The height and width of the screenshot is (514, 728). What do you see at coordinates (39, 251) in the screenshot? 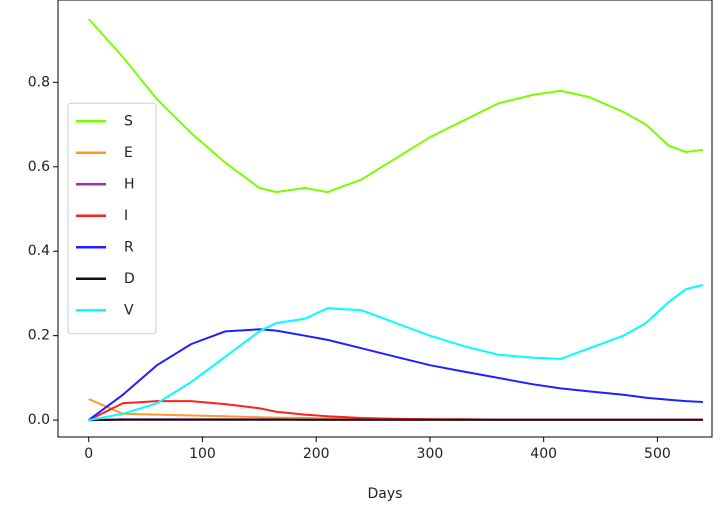
I see `y-tick-label: 0.4` at bounding box center [39, 251].